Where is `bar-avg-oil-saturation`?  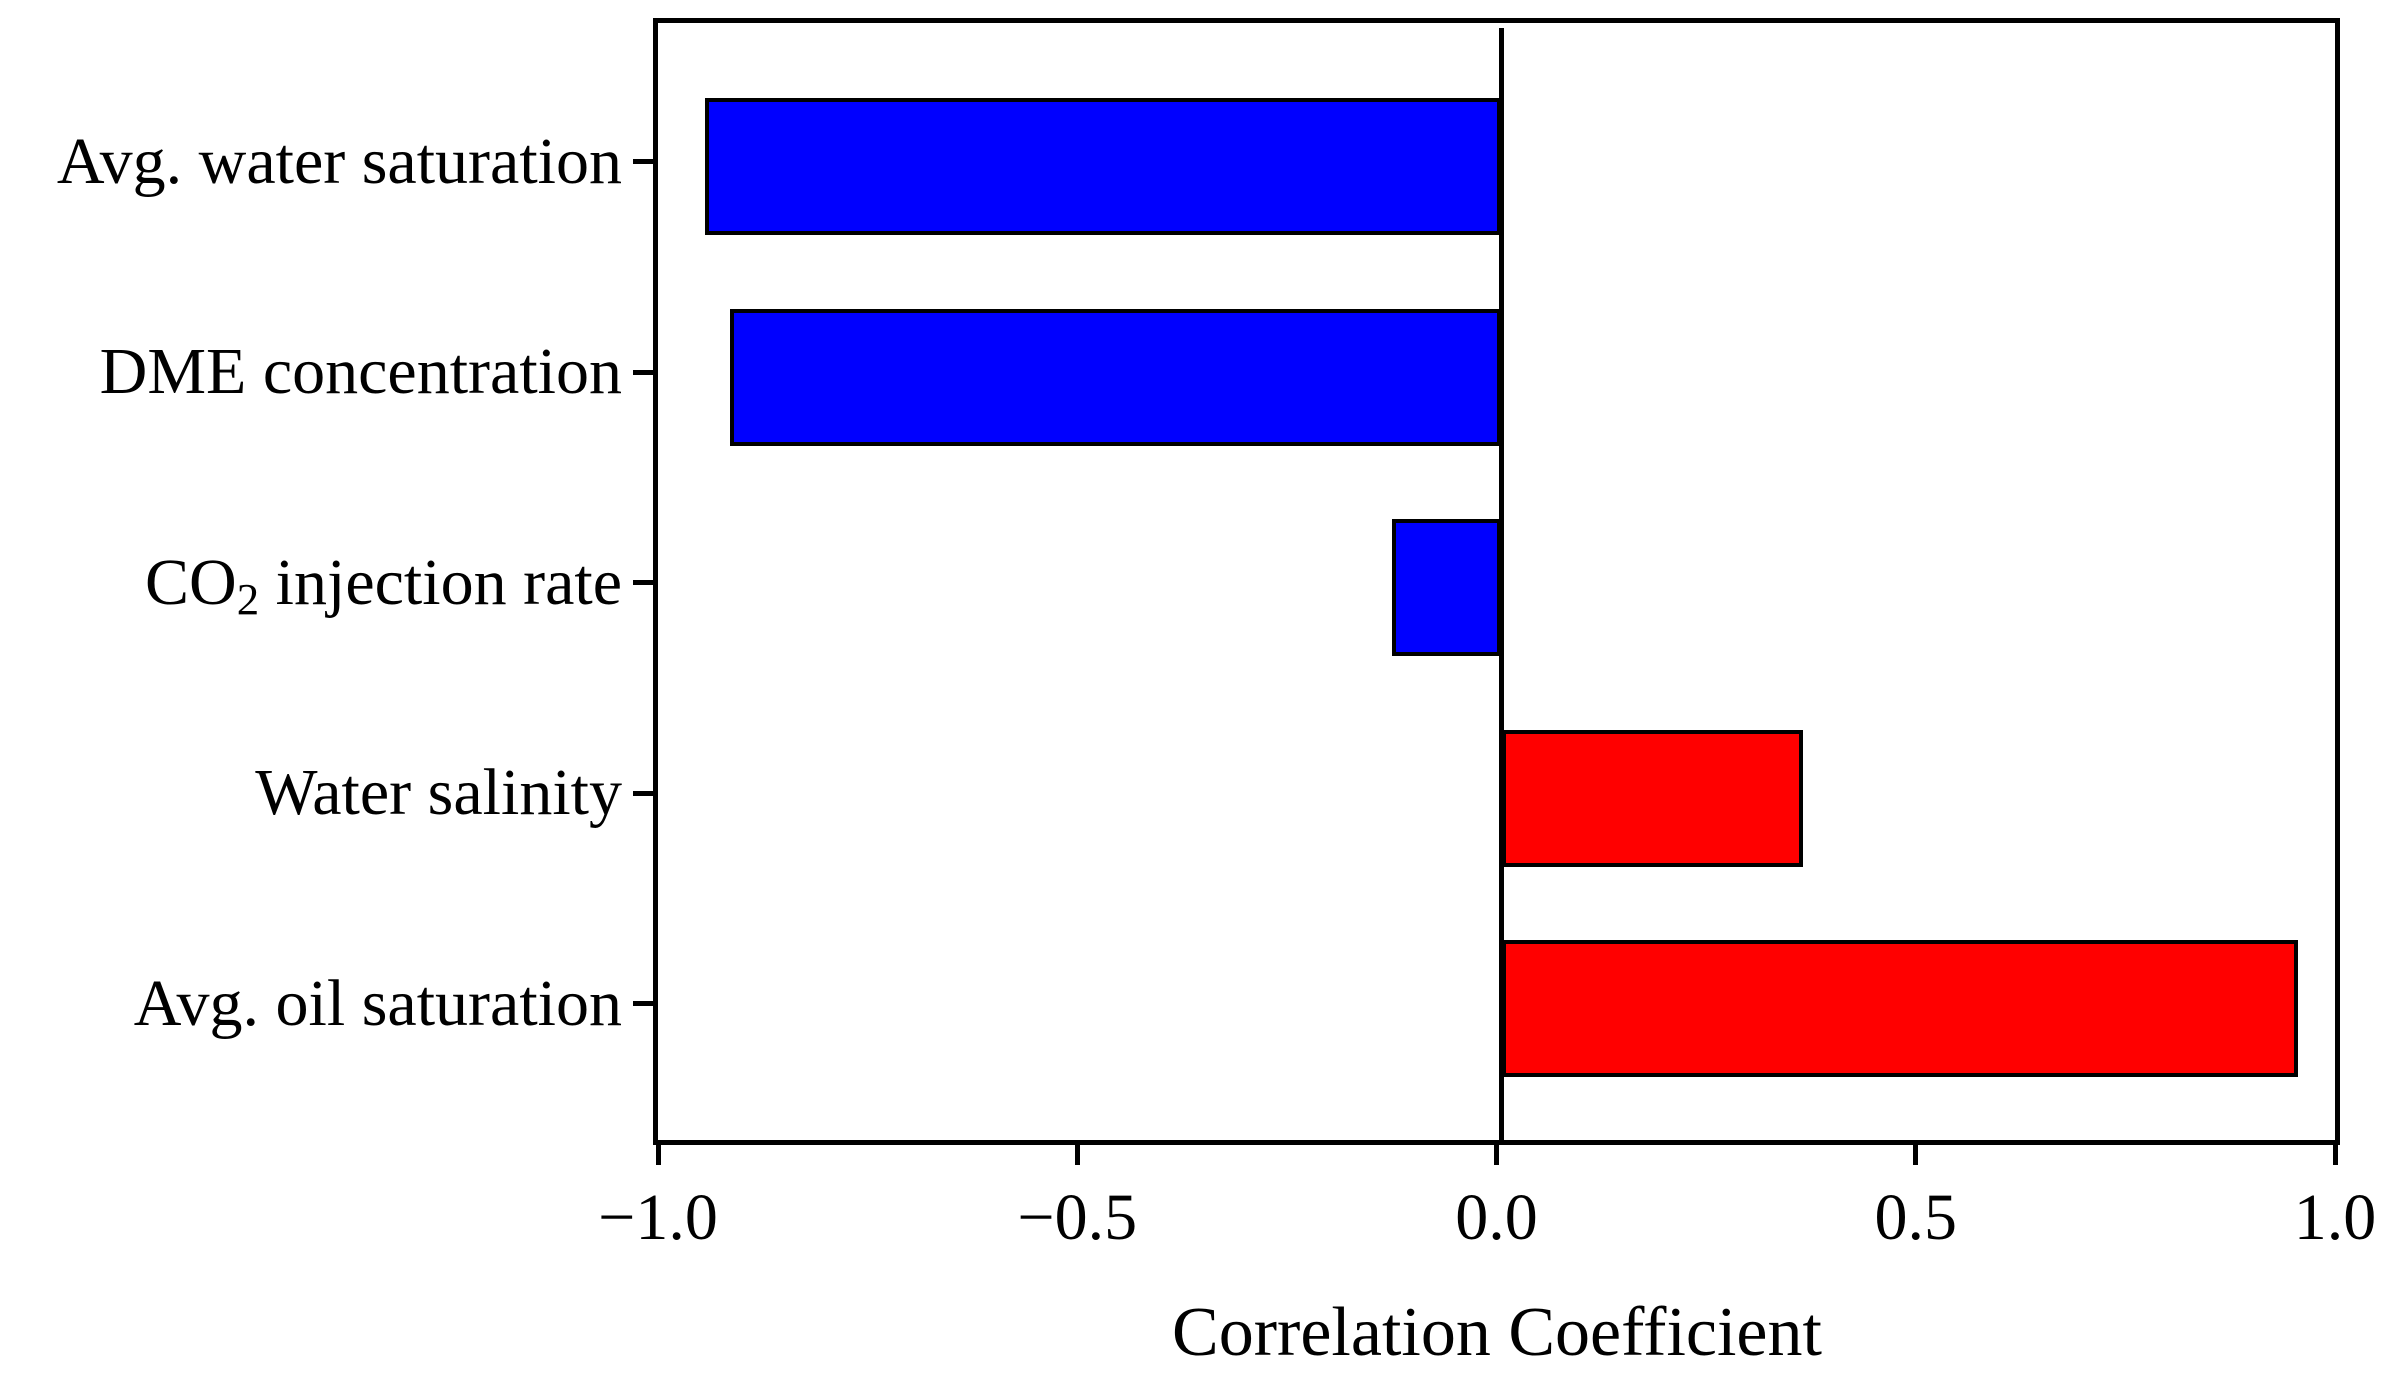 bar-avg-oil-saturation is located at coordinates (1900, 1009).